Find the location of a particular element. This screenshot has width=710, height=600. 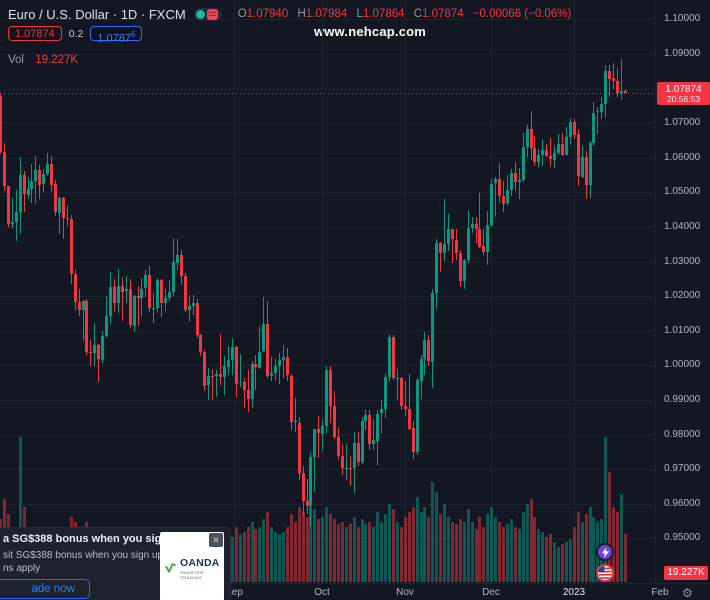

price-tick-label: 0.95000 is located at coordinates (682, 538).